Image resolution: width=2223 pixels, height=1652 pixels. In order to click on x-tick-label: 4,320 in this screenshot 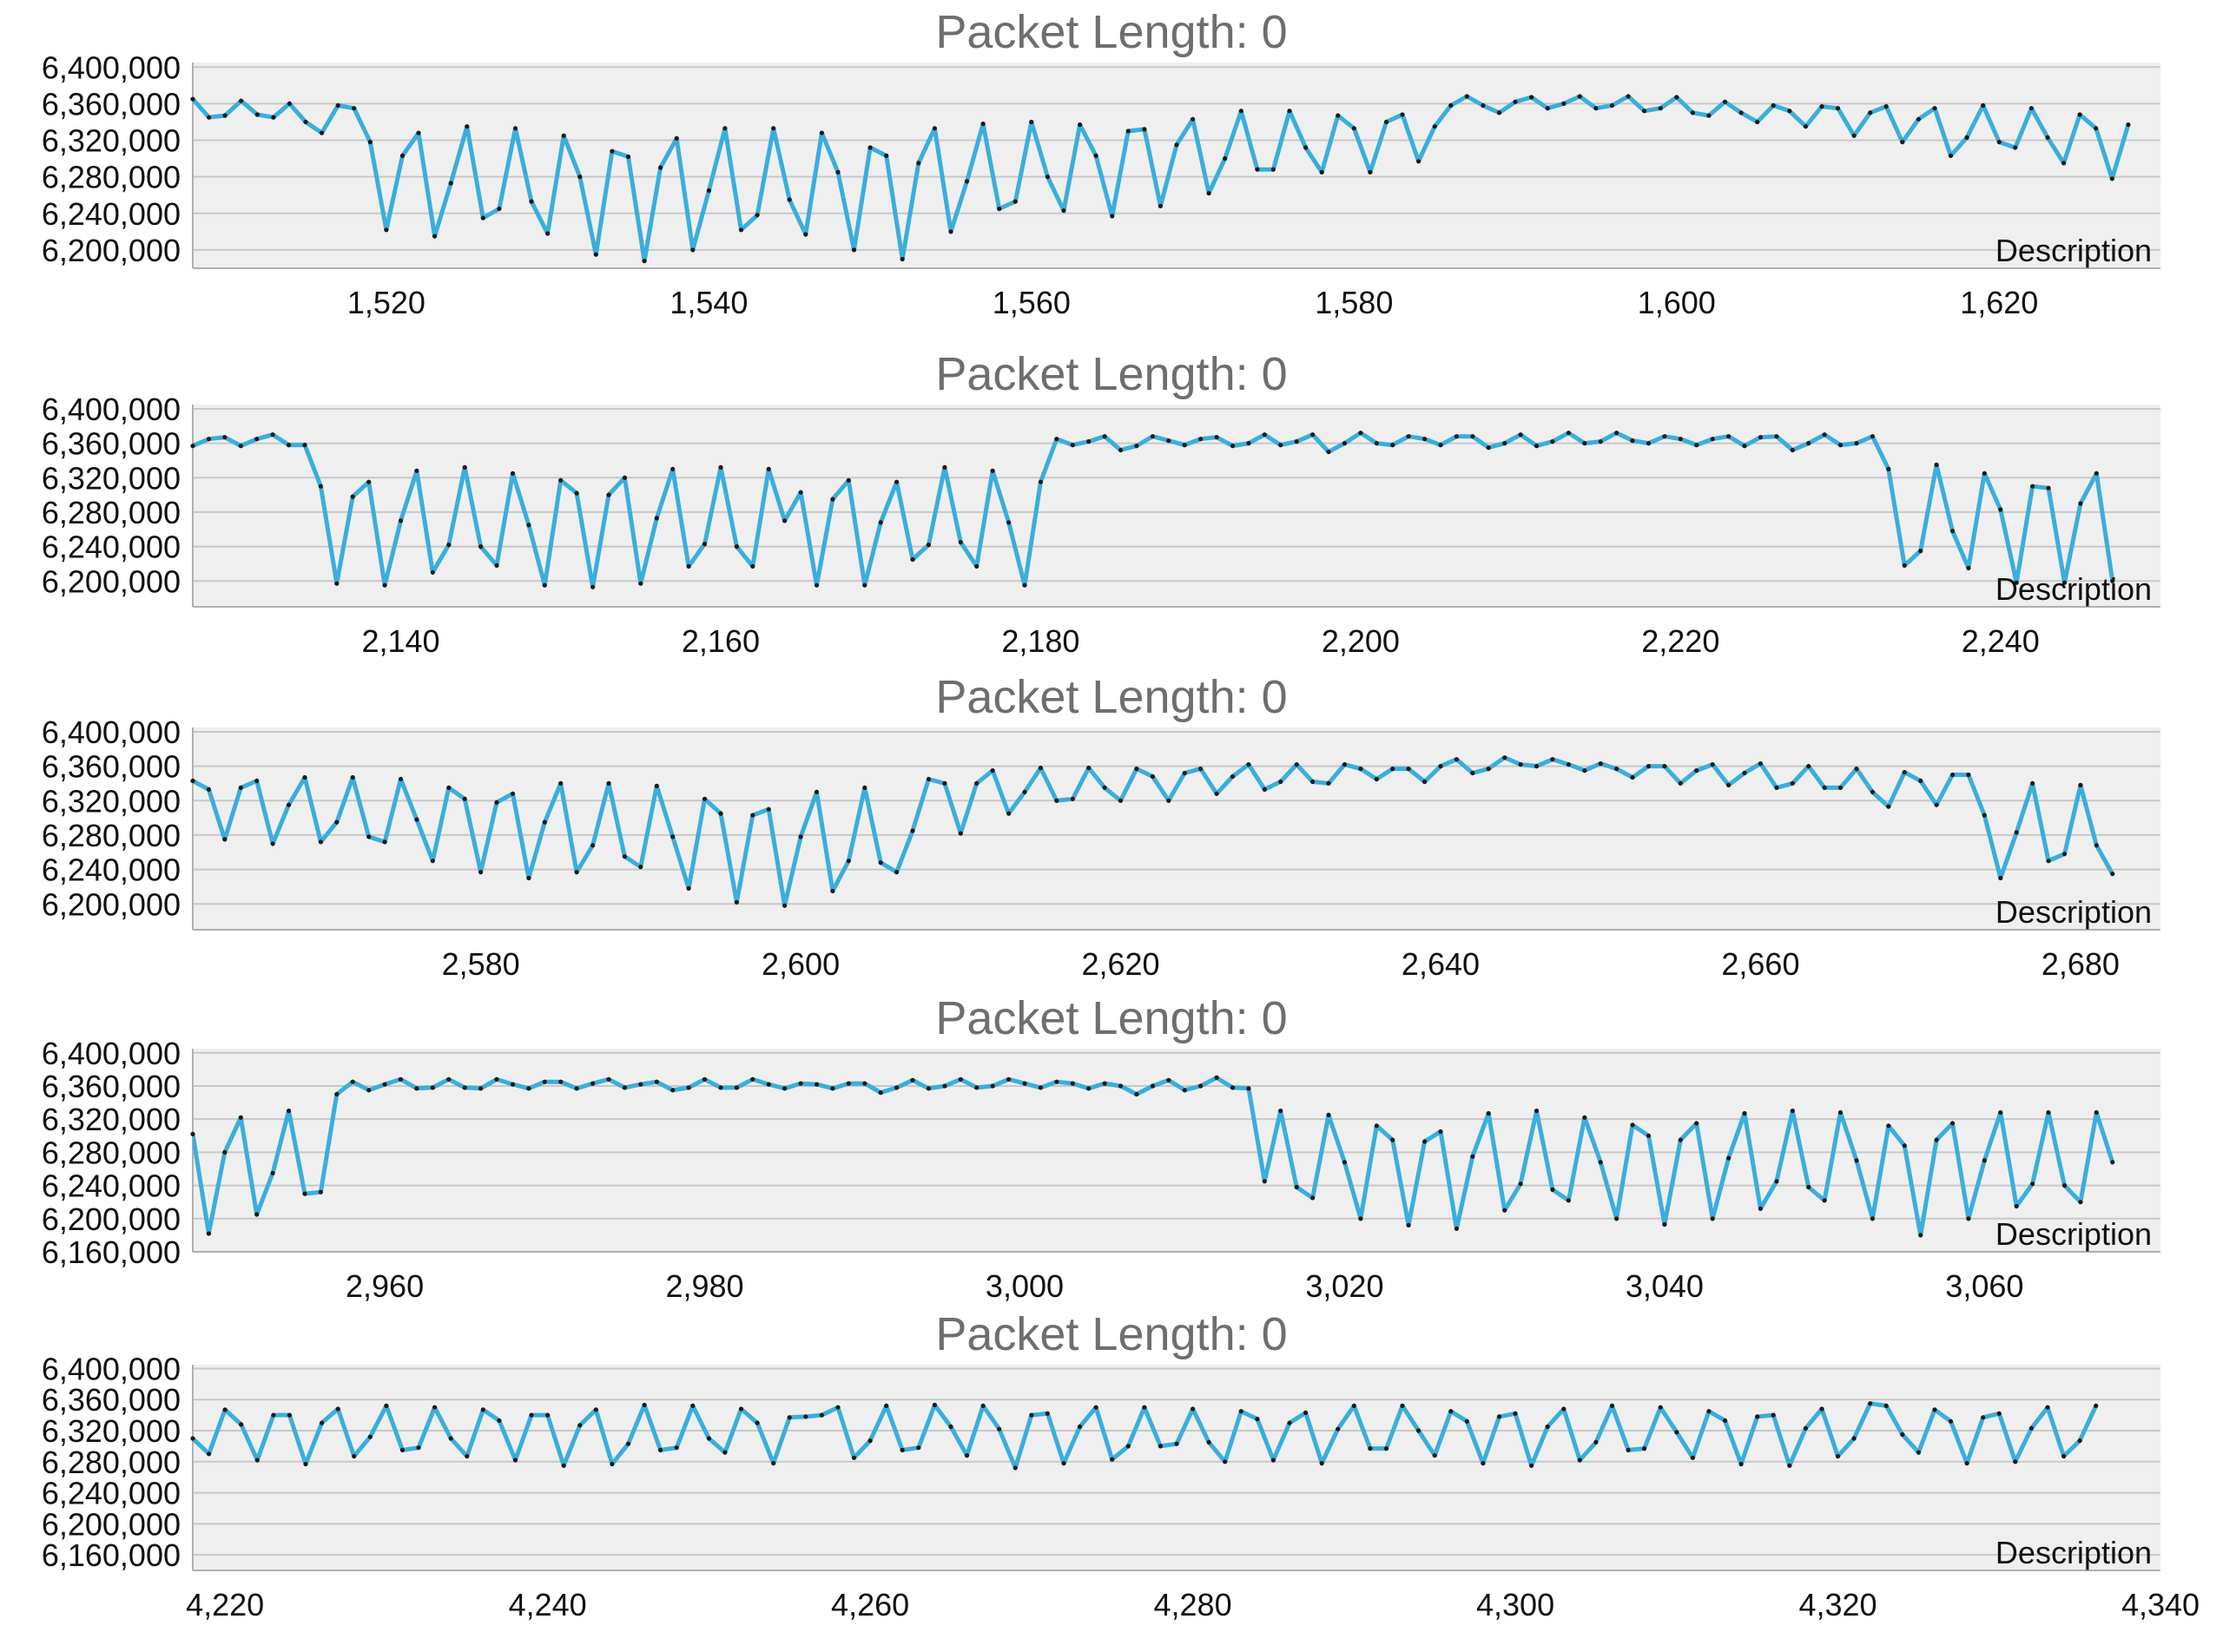, I will do `click(1838, 1604)`.